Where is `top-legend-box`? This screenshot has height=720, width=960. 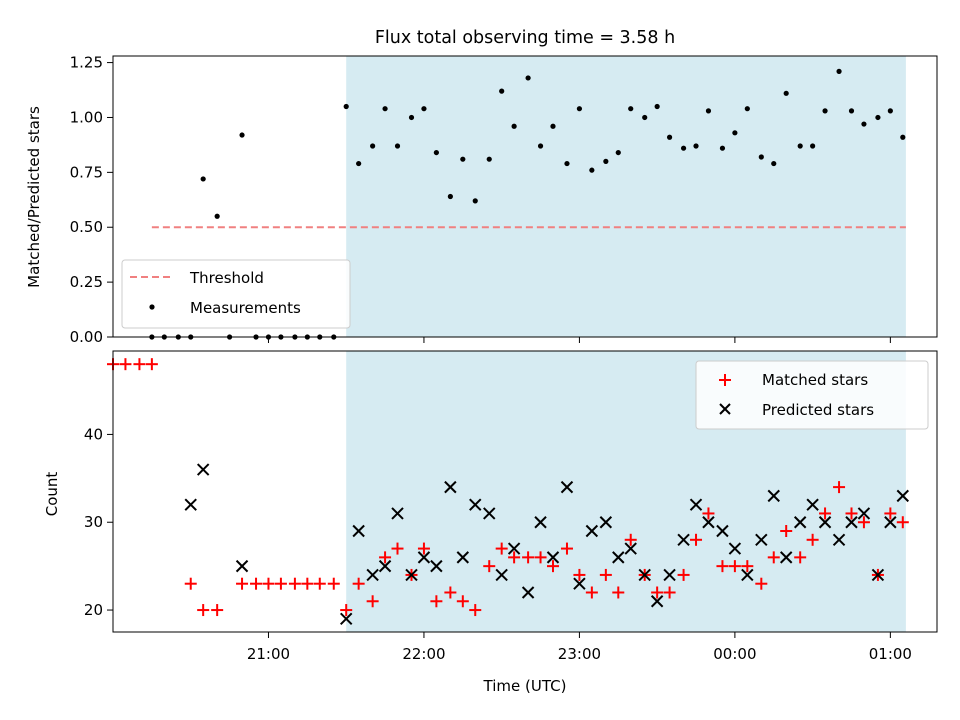 top-legend-box is located at coordinates (236, 294).